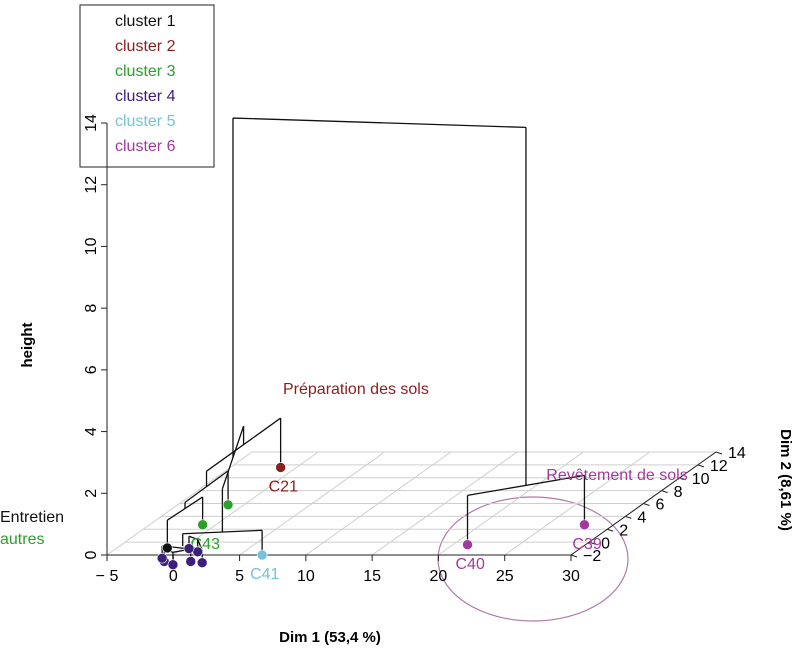 This screenshot has height=650, width=800. I want to click on legend-label: cluster 1, so click(145, 21).